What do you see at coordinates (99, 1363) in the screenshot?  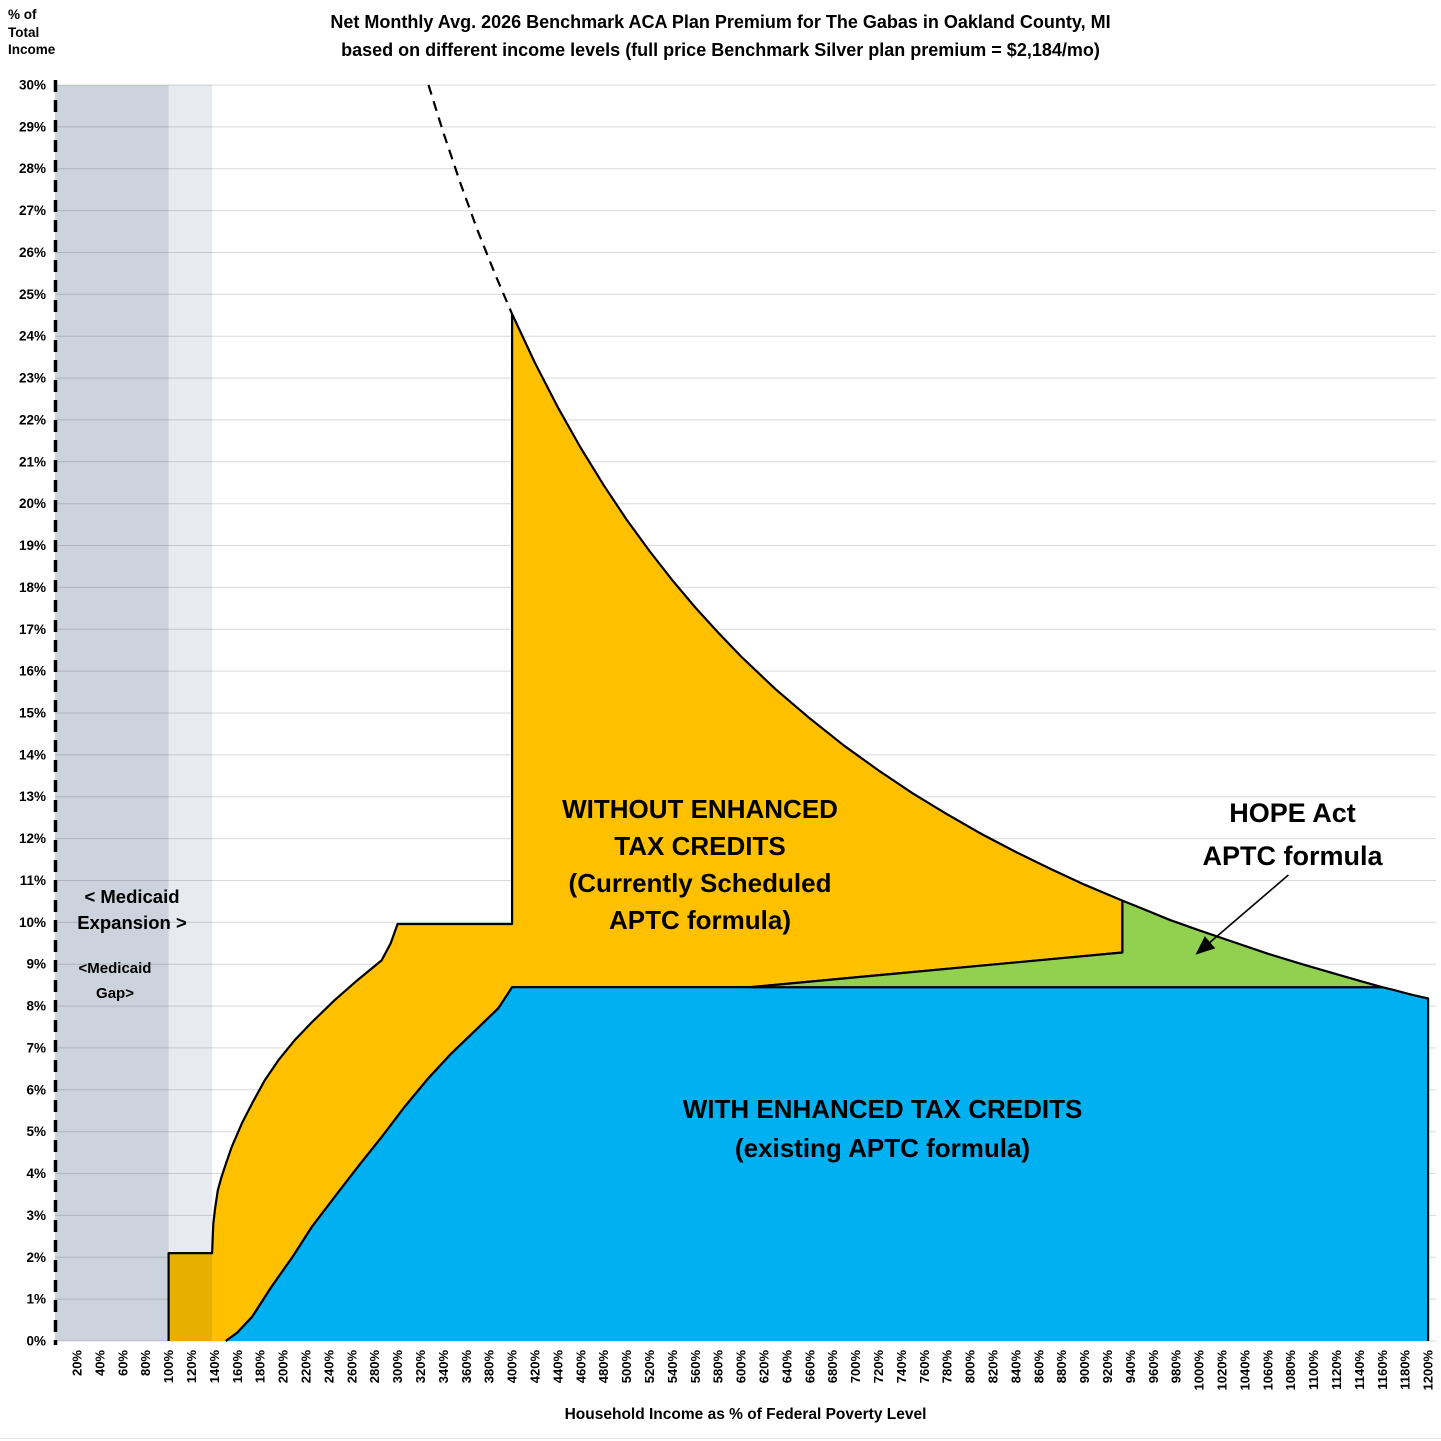 I see `x-tick-label: 40%` at bounding box center [99, 1363].